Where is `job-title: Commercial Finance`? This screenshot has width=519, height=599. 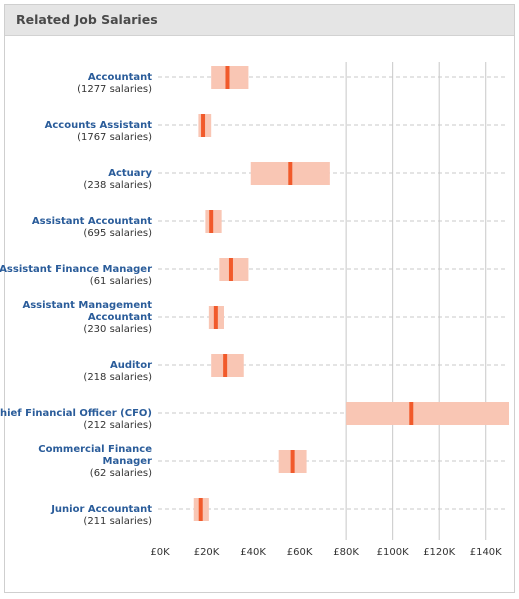
job-title: Commercial Finance is located at coordinates (95, 449).